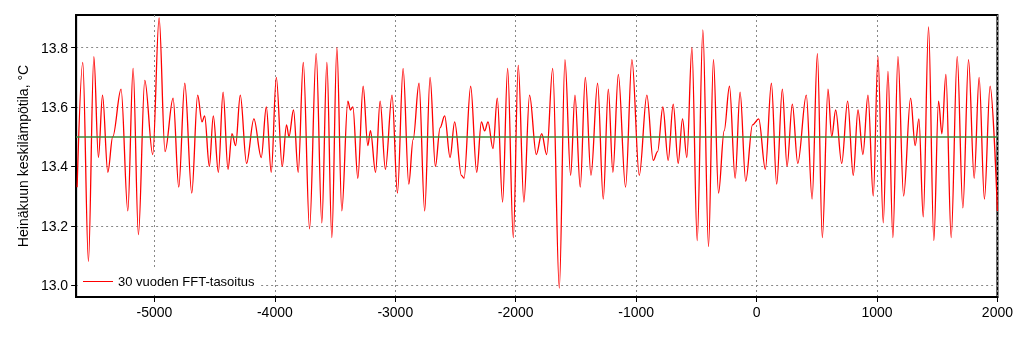  Describe the element at coordinates (54, 225) in the screenshot. I see `y-tick-label: 13.2` at that location.